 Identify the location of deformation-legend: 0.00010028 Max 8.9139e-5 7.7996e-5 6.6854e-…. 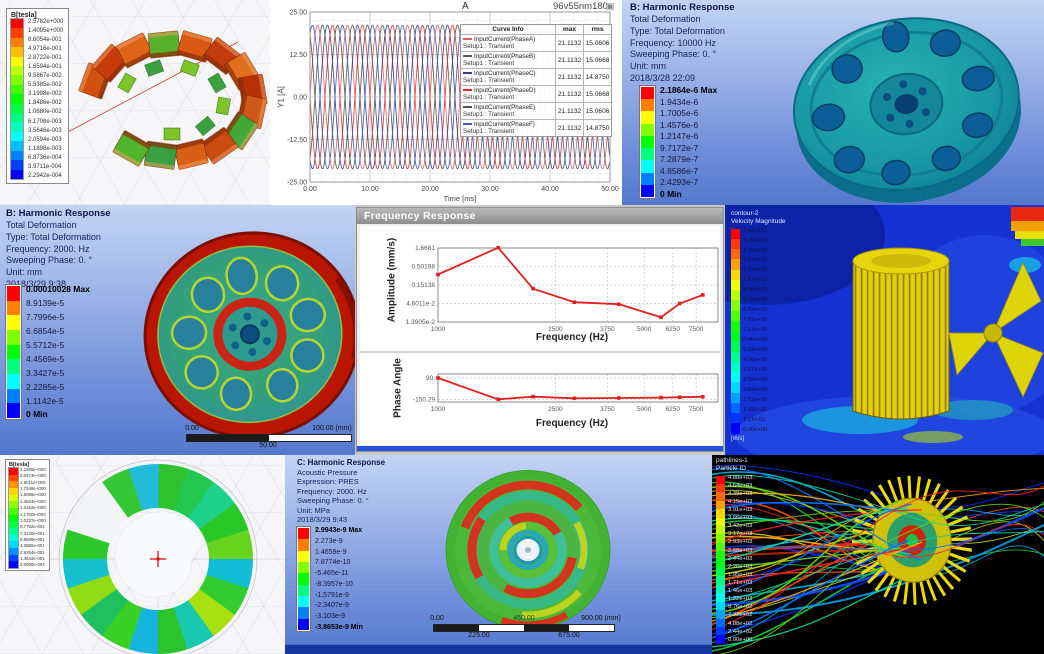
(48, 352).